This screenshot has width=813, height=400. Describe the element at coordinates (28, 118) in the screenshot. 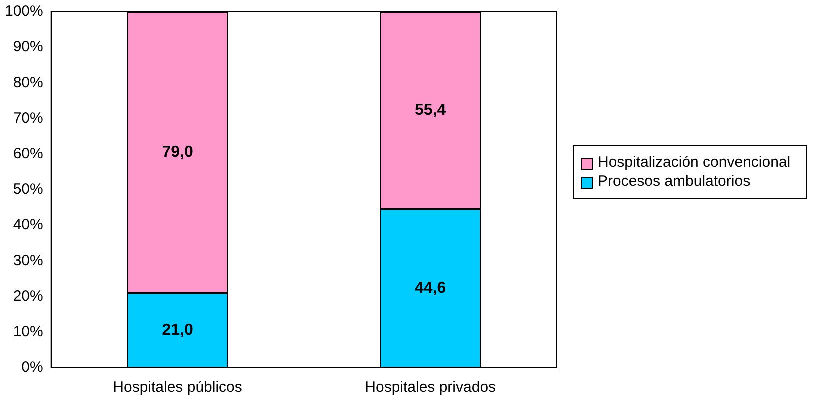

I see `y-tick-label: 70%` at that location.